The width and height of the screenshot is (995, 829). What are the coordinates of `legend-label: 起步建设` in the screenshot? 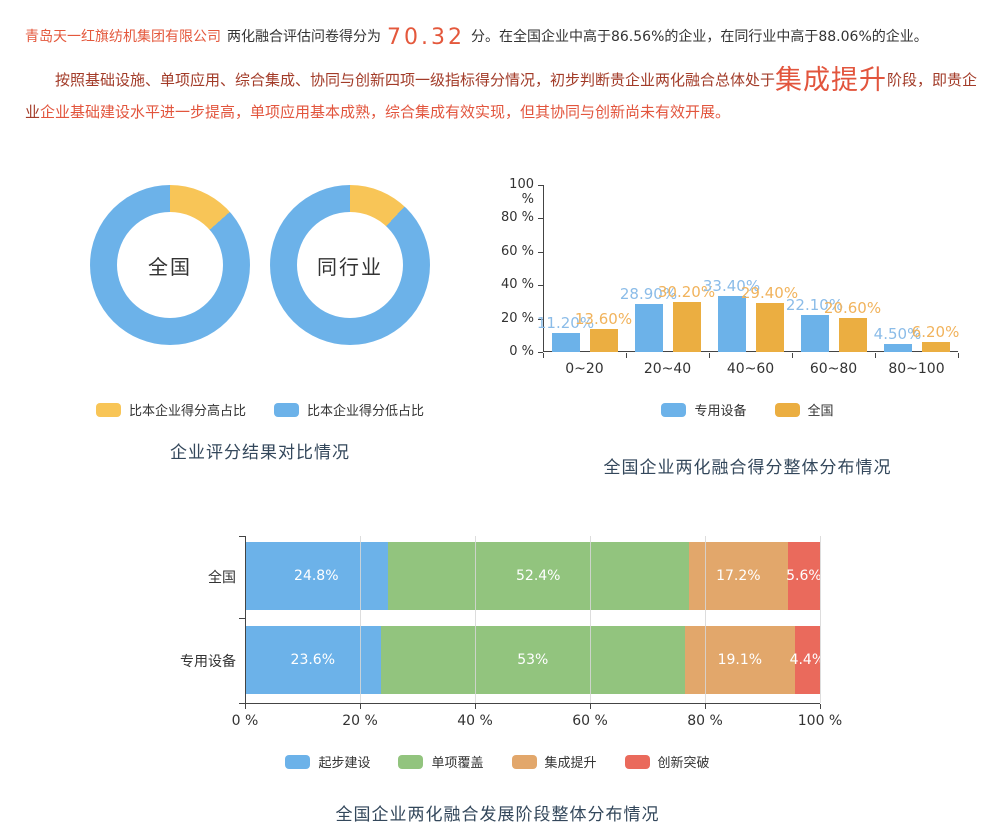 It's located at (344, 763).